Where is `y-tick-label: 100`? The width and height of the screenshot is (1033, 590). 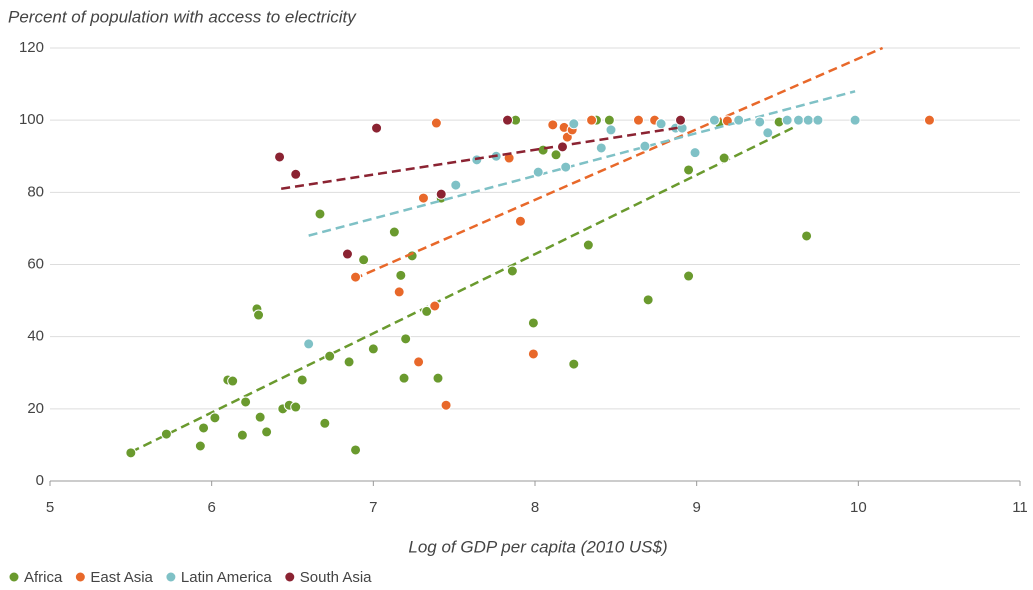 y-tick-label: 100 is located at coordinates (31, 119).